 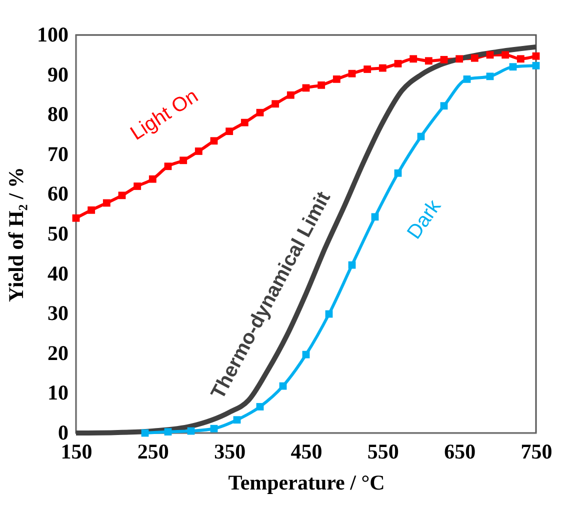 What do you see at coordinates (58, 74) in the screenshot?
I see `y-tick-label: 90` at bounding box center [58, 74].